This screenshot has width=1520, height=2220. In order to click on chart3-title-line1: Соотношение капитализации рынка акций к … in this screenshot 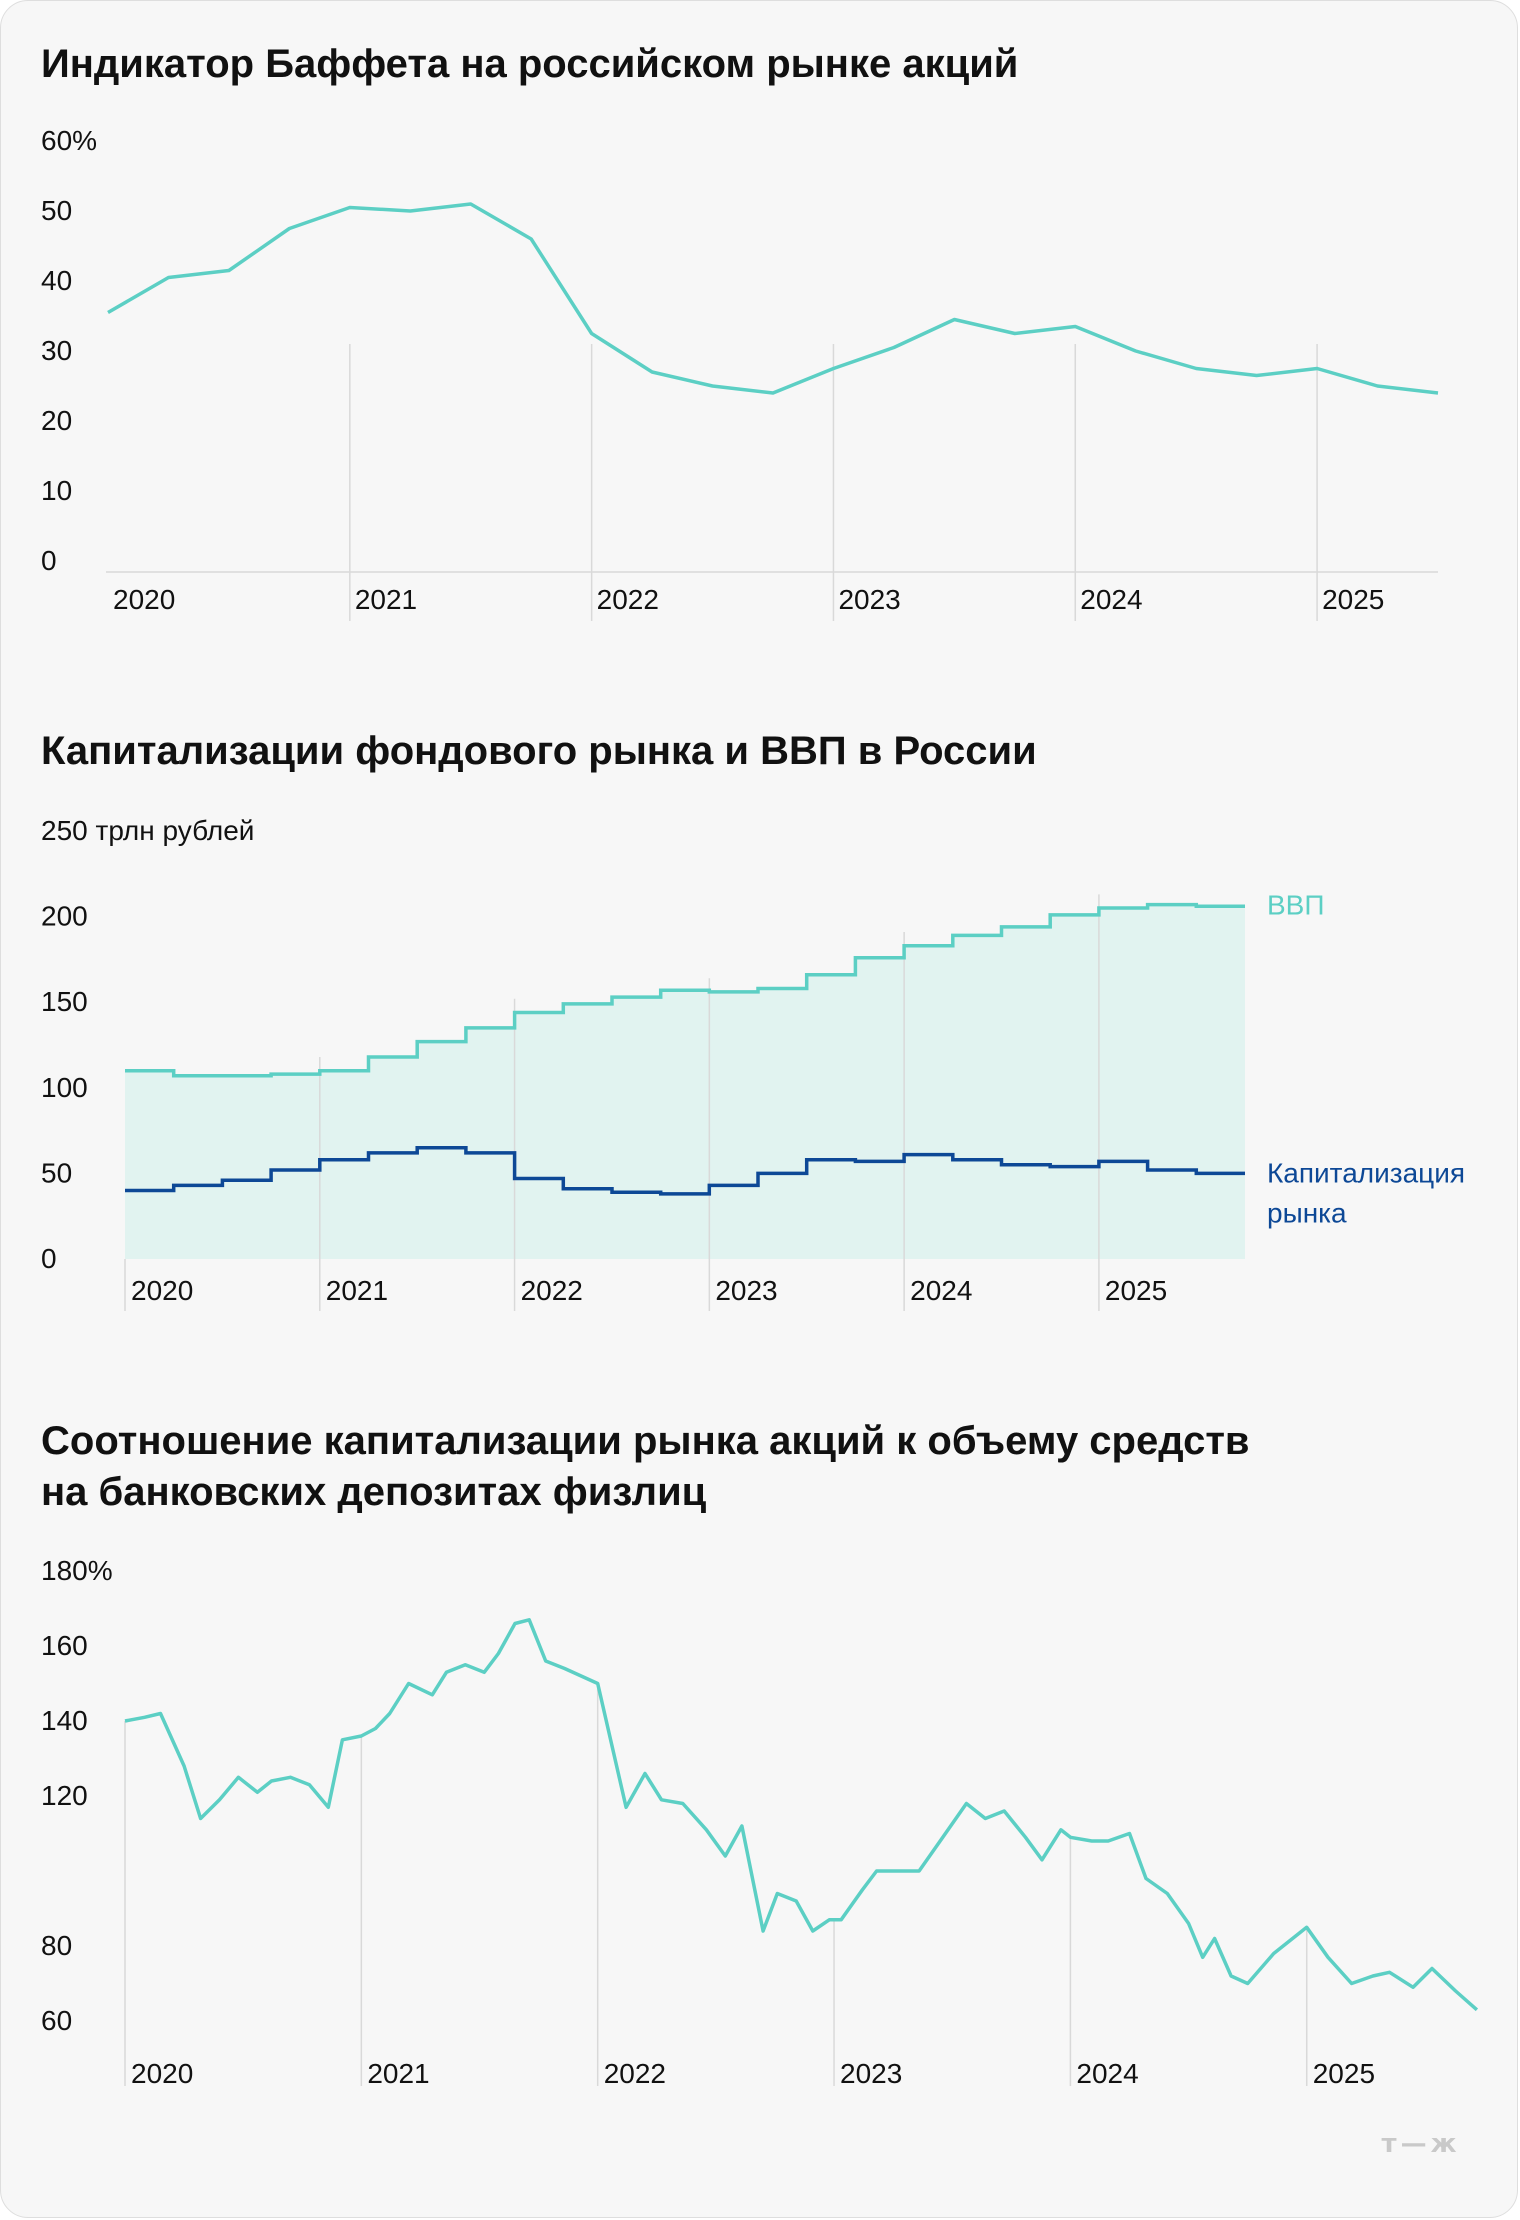, I will do `click(645, 1441)`.